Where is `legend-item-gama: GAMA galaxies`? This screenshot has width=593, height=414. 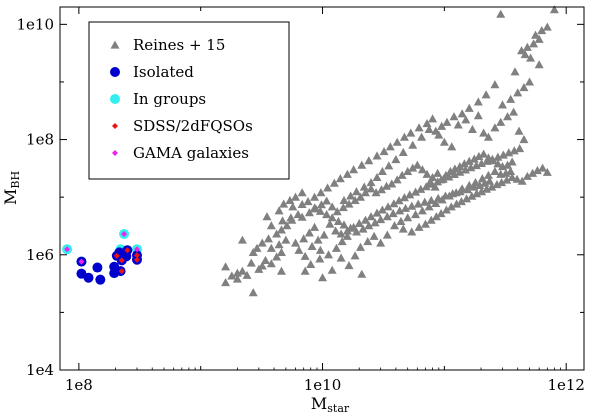 legend-item-gama: GAMA galaxies is located at coordinates (180, 153).